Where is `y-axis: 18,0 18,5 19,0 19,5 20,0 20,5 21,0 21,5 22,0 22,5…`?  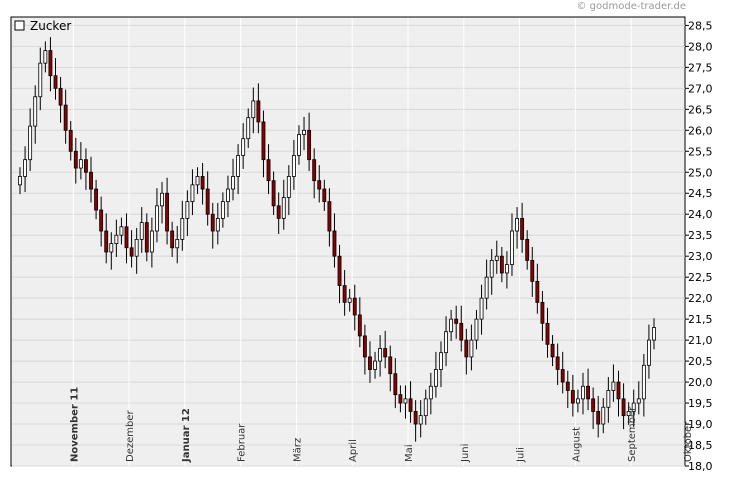
y-axis: 18,0 18,5 19,0 19,5 20,0 20,5 21,0 21,5 22,0 22,5… is located at coordinates (699, 246).